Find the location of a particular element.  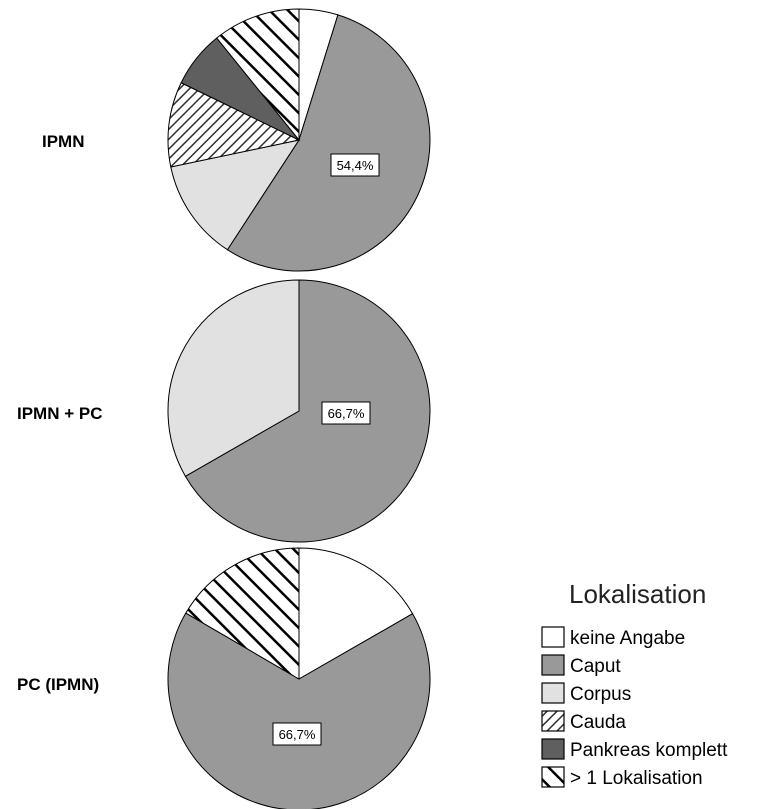

legend-swatch-corpus is located at coordinates (553, 693).